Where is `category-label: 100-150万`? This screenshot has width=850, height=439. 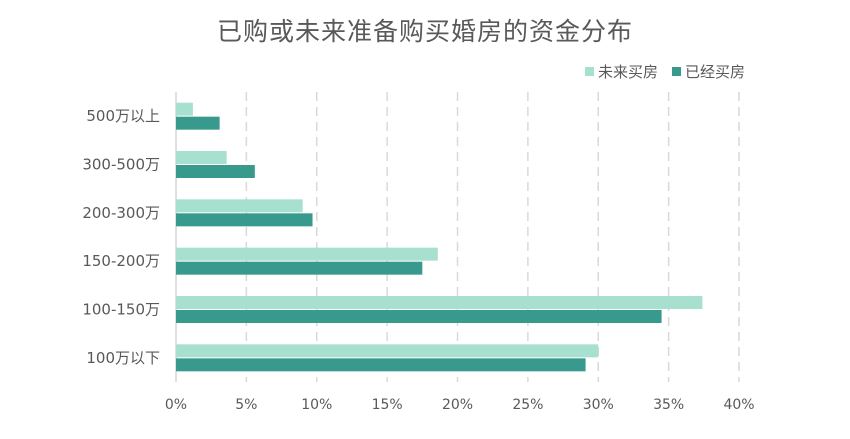 category-label: 100-150万 is located at coordinates (121, 310).